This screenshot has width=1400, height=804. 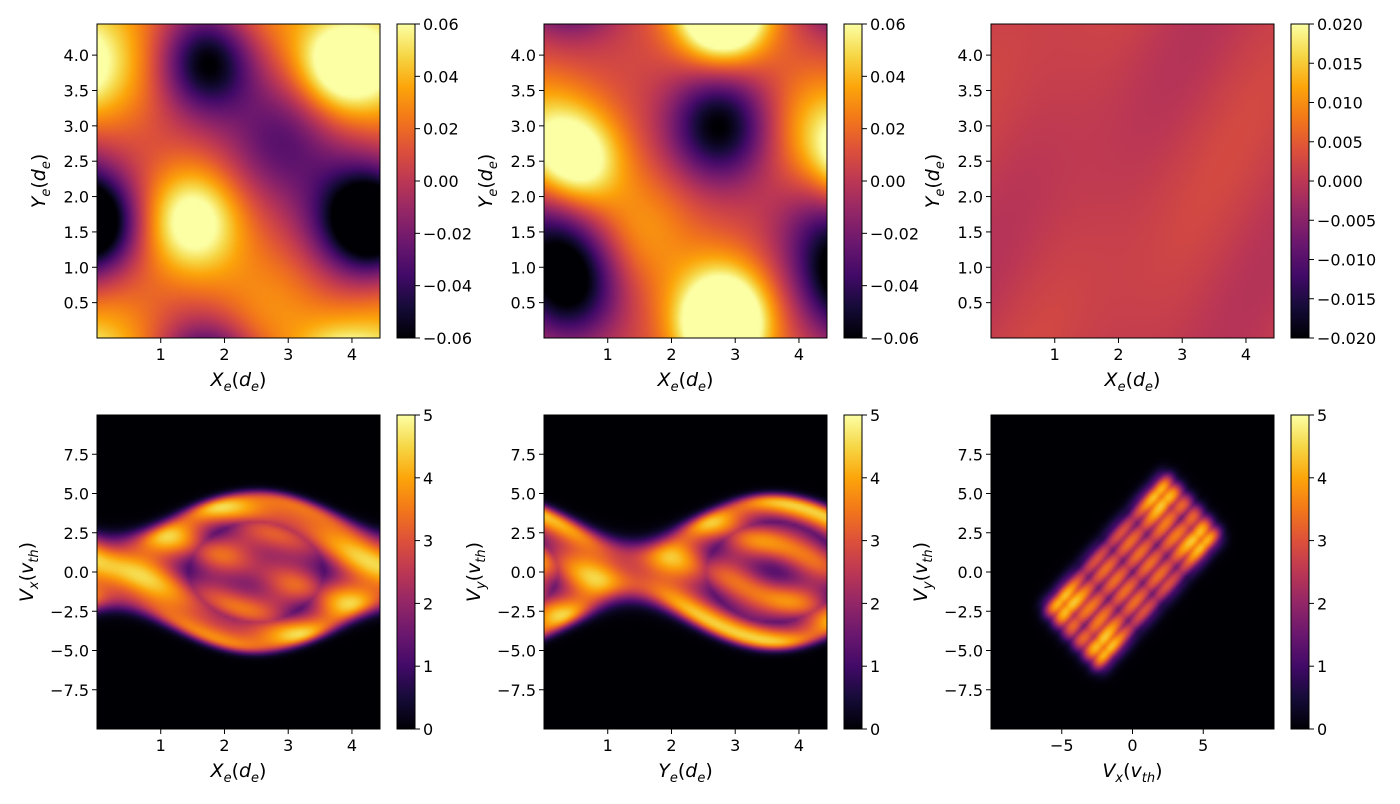 I want to click on colorbar-tick-label: −0.04, so click(x=447, y=286).